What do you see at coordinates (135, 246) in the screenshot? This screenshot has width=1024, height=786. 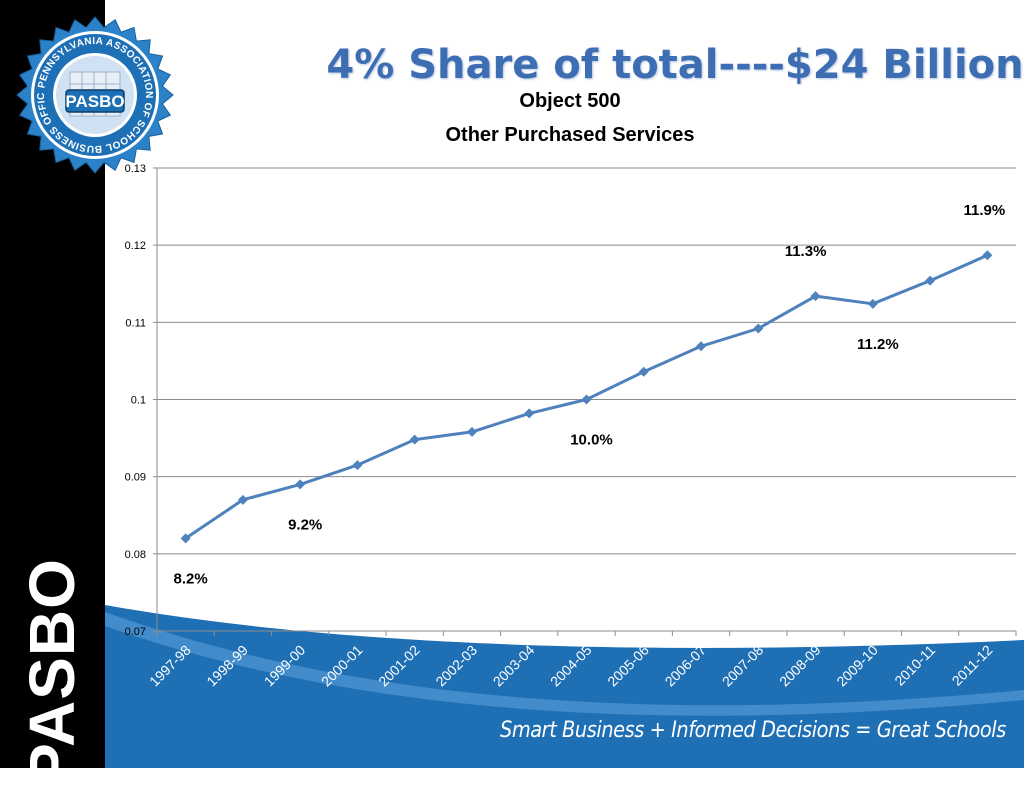 I see `y-tick-label: 0.12` at bounding box center [135, 246].